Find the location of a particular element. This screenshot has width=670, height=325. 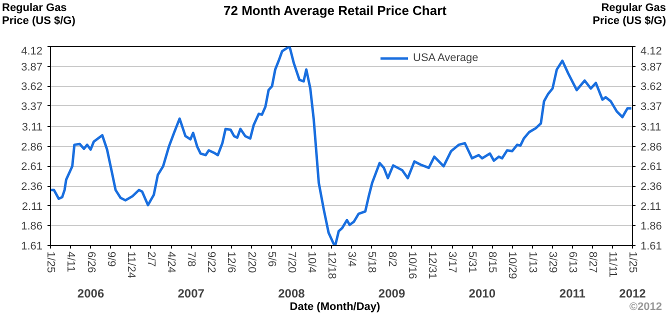

x-tick-label: 4/24 is located at coordinates (171, 262).